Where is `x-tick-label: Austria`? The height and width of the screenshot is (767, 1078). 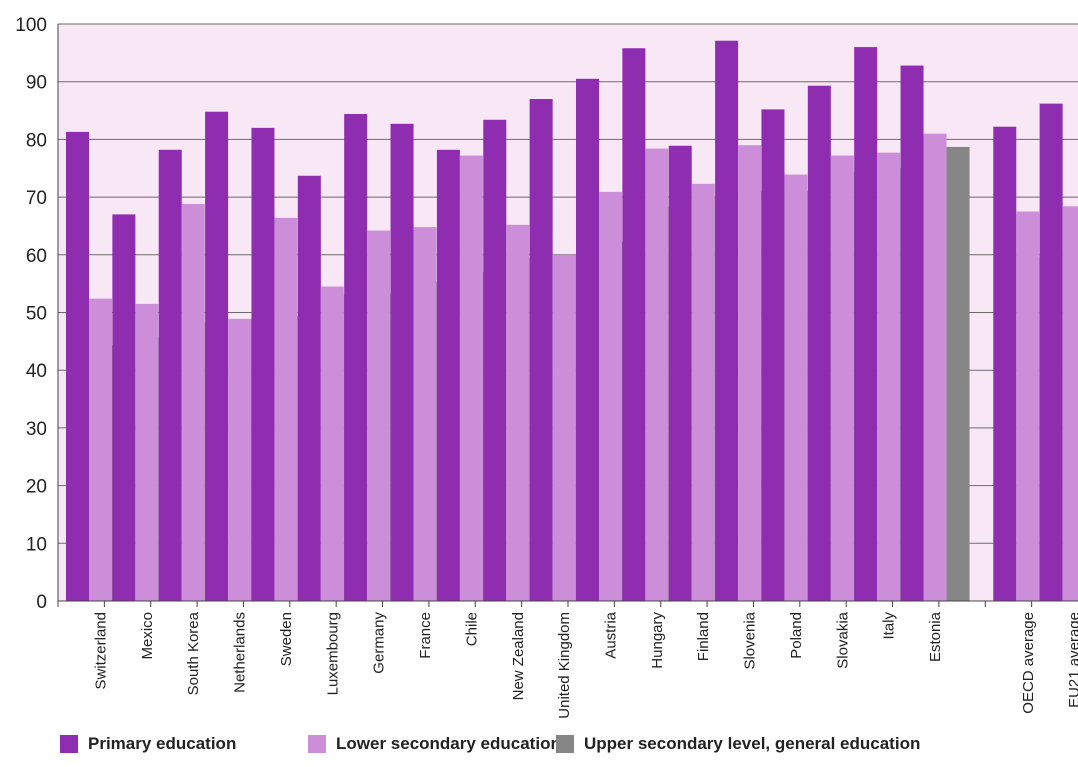
x-tick-label: Austria is located at coordinates (611, 634).